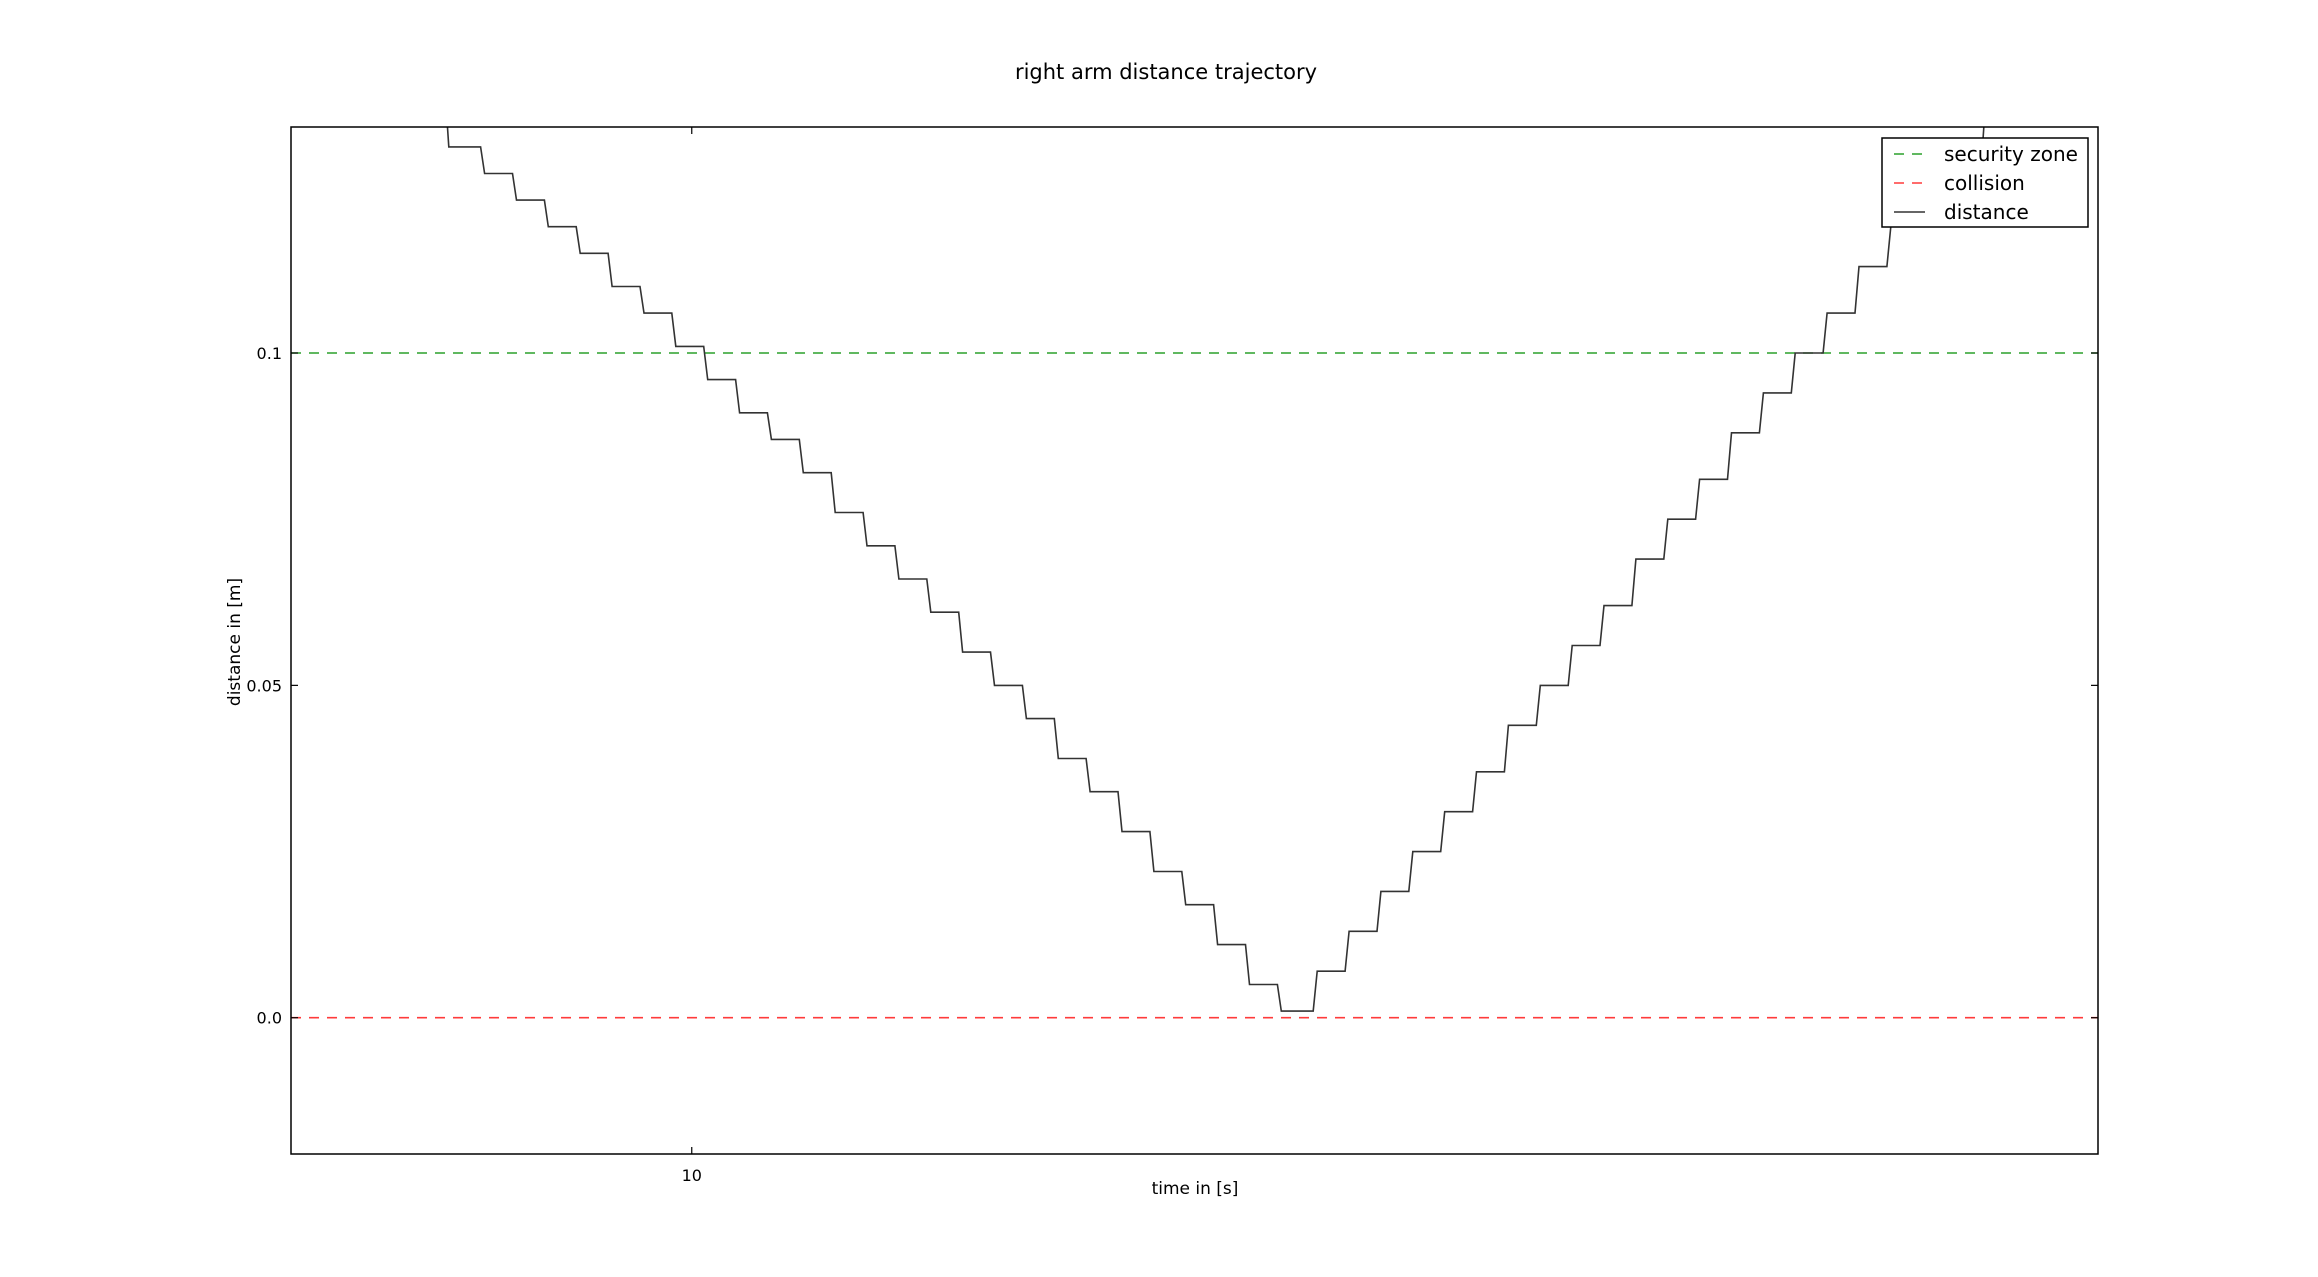  Describe the element at coordinates (269, 353) in the screenshot. I see `y-tick-label: 0.1` at that location.